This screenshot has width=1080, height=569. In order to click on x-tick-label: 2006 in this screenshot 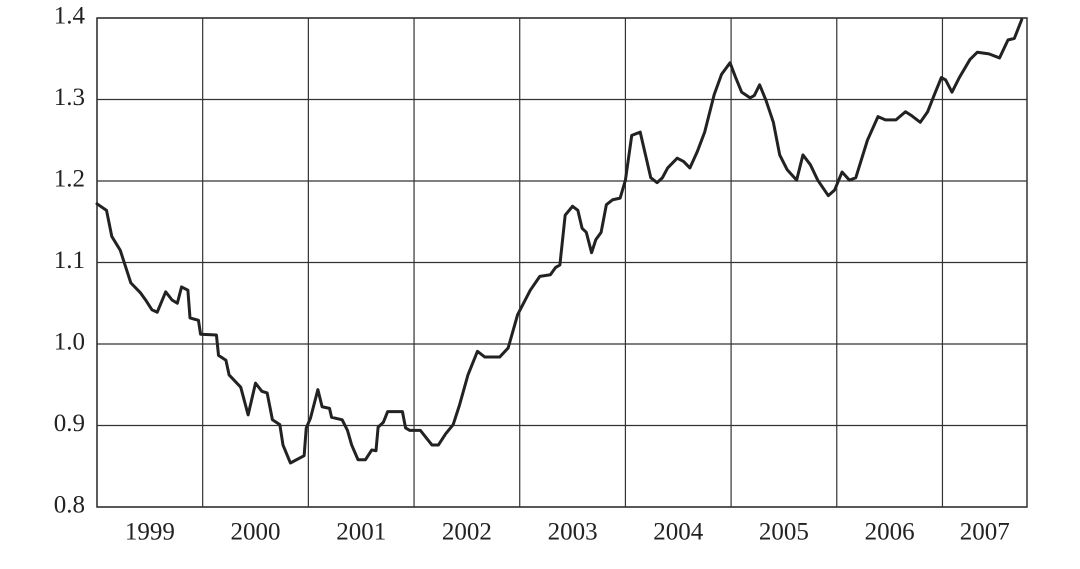, I will do `click(890, 532)`.